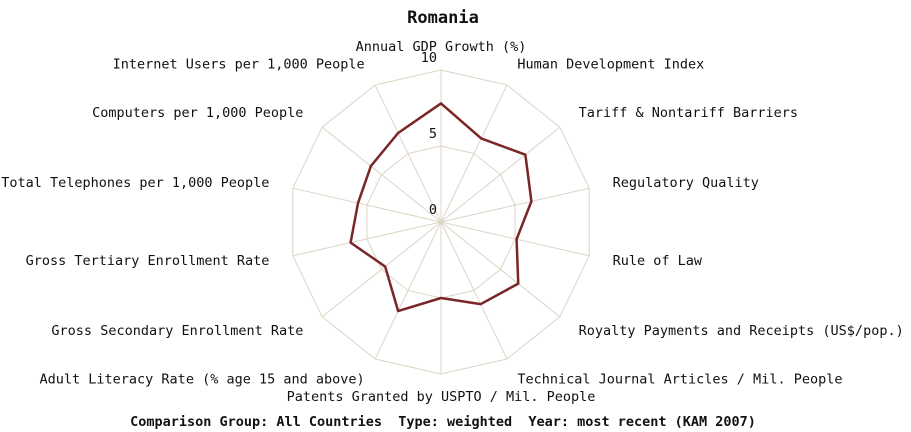 The width and height of the screenshot is (911, 432). Describe the element at coordinates (239, 64) in the screenshot. I see `axis-label: Internet Users per 1,000 People` at that location.